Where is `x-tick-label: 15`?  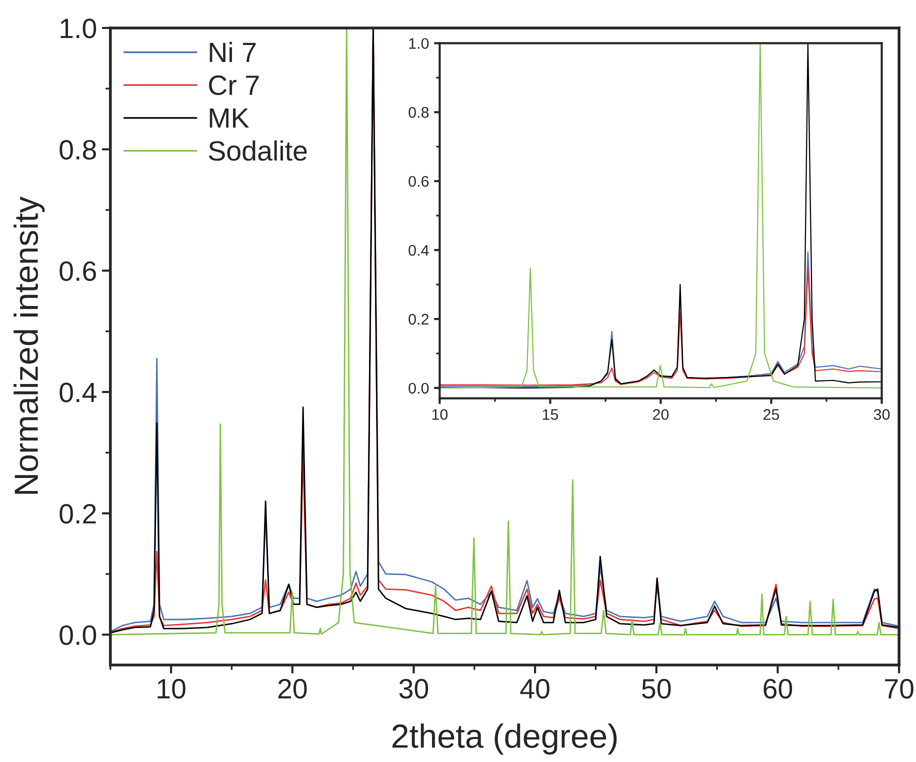
x-tick-label: 15 is located at coordinates (550, 414).